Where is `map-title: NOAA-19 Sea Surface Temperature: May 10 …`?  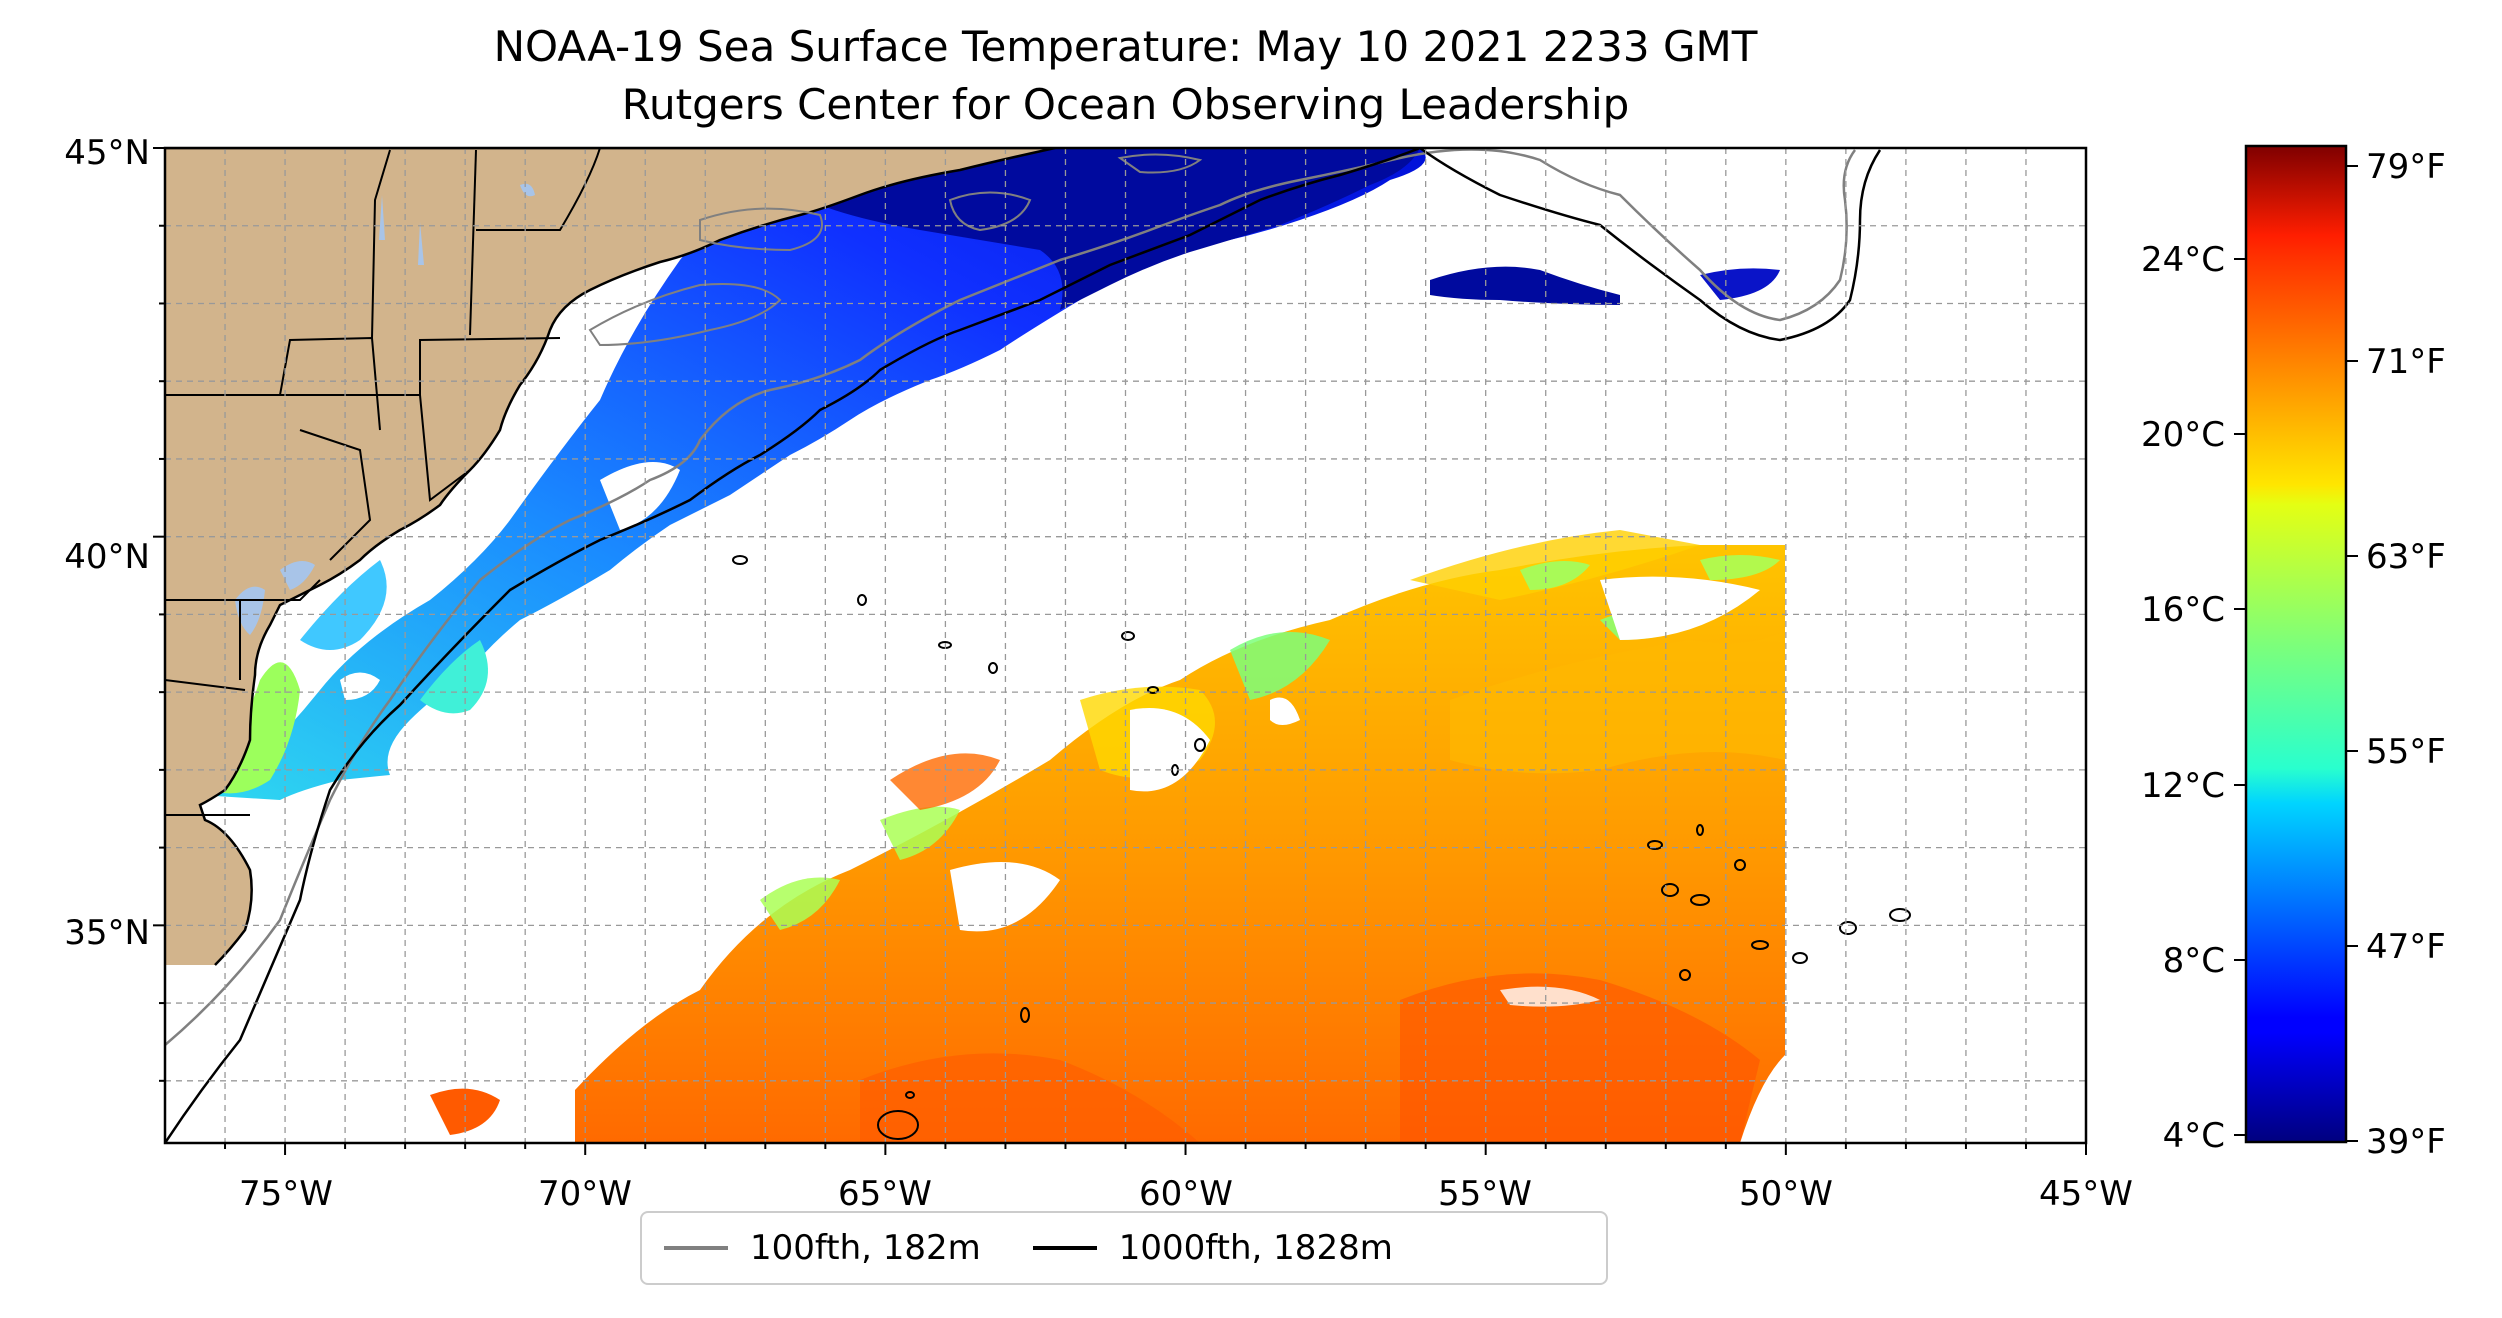
map-title: NOAA-19 Sea Surface Temperature: May 10 … is located at coordinates (1125, 46).